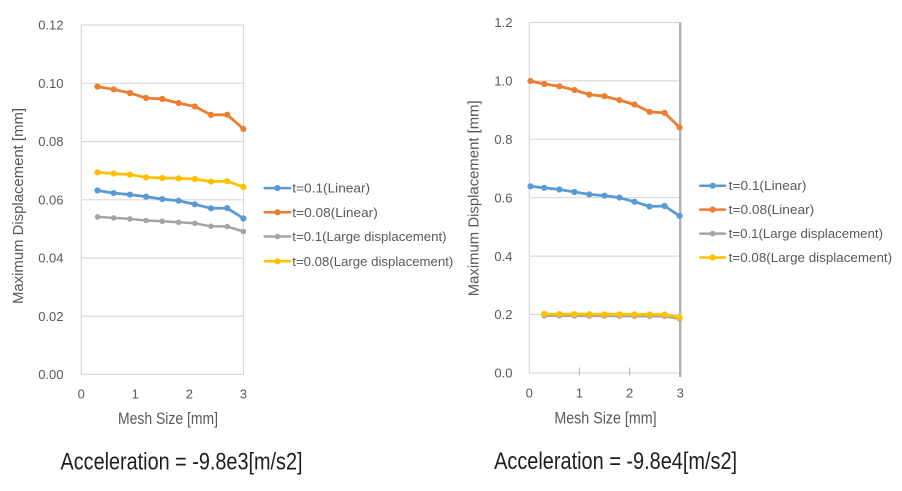 The width and height of the screenshot is (902, 491). Describe the element at coordinates (503, 256) in the screenshot. I see `svg-text: 0.4` at that location.